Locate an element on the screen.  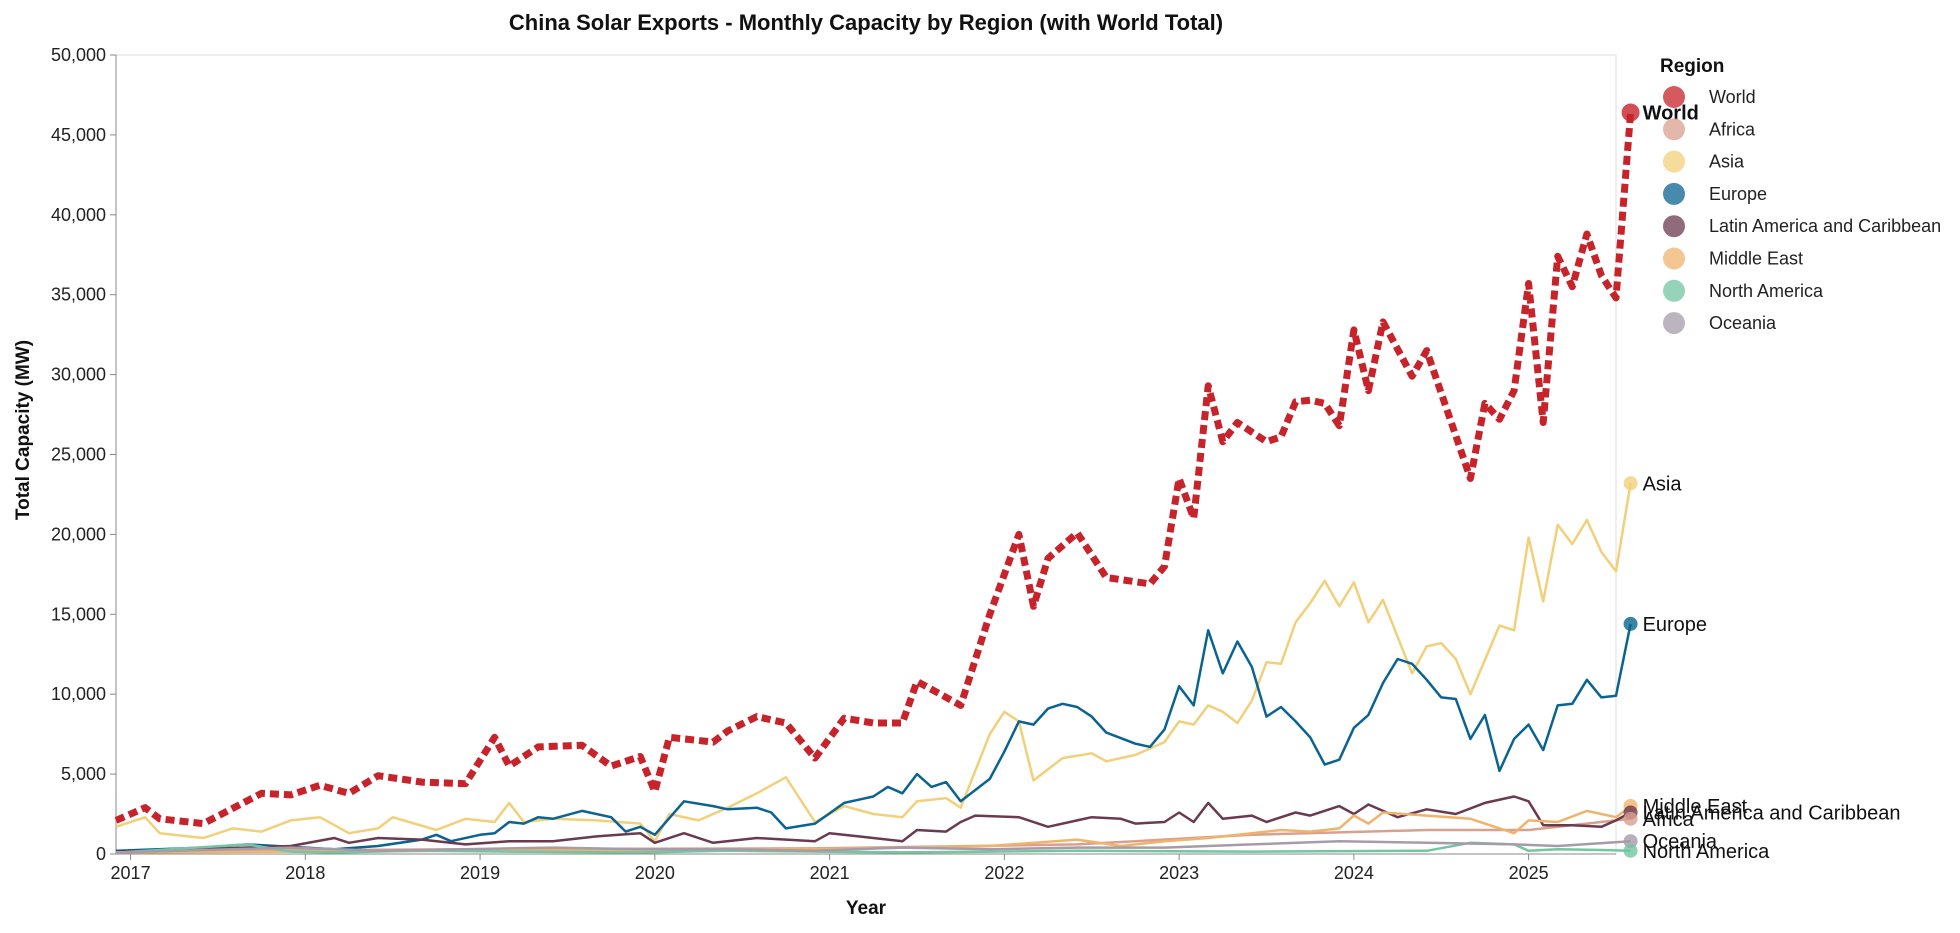
legend-label-latin-america-and-caribbean: Latin America and Caribbean is located at coordinates (1825, 226).